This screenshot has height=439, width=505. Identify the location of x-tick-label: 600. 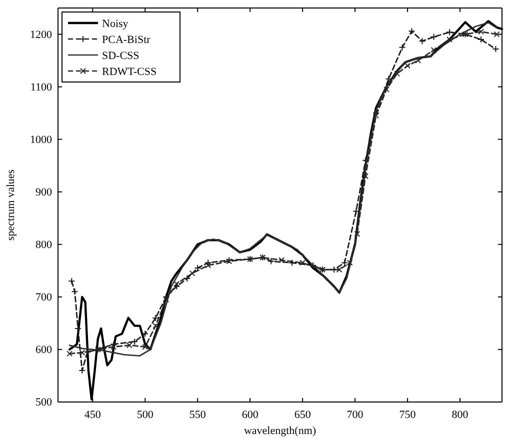
(250, 414).